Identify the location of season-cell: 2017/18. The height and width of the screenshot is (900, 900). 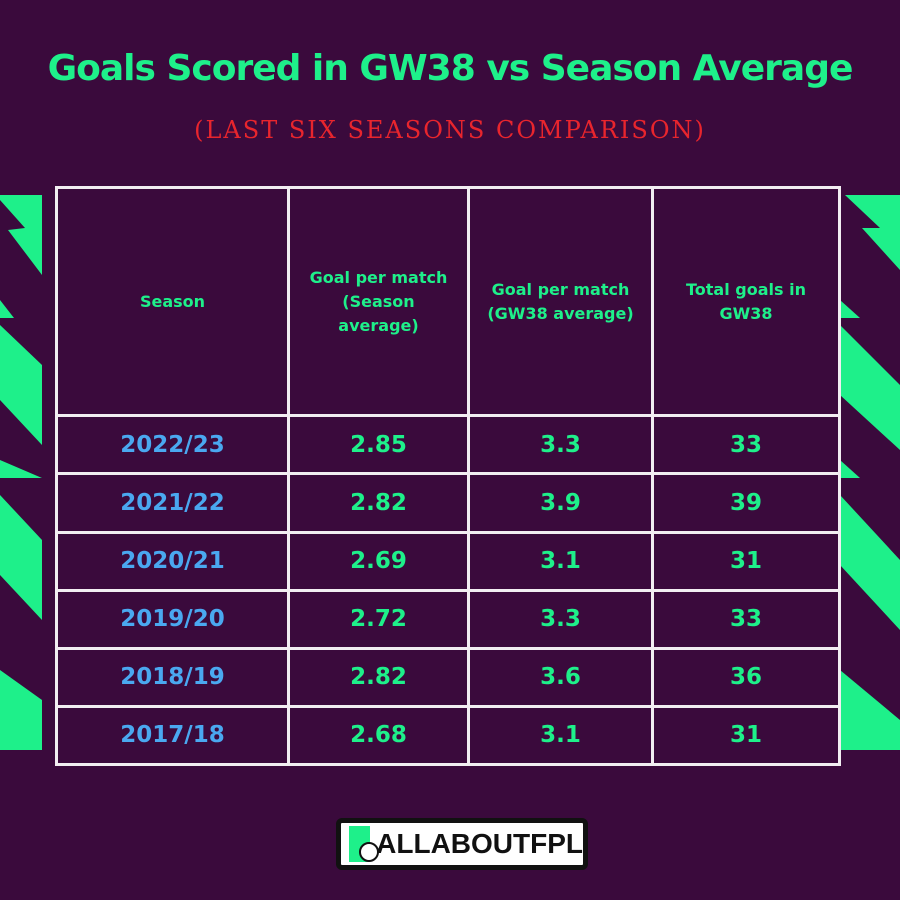
(172, 735).